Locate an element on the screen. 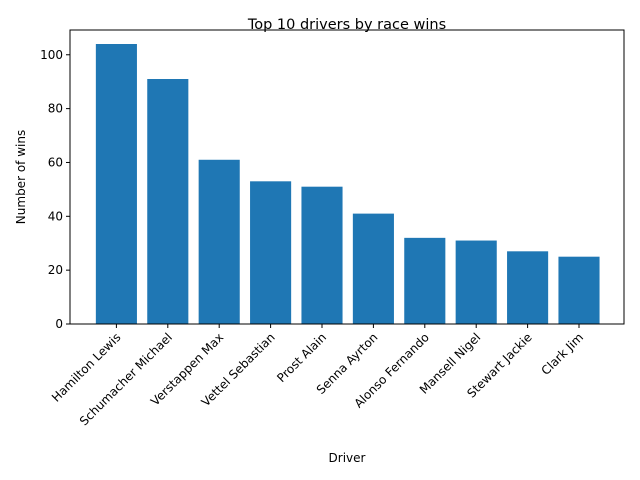 This screenshot has height=480, width=640. x-tick-label: Prost Alain is located at coordinates (301, 357).